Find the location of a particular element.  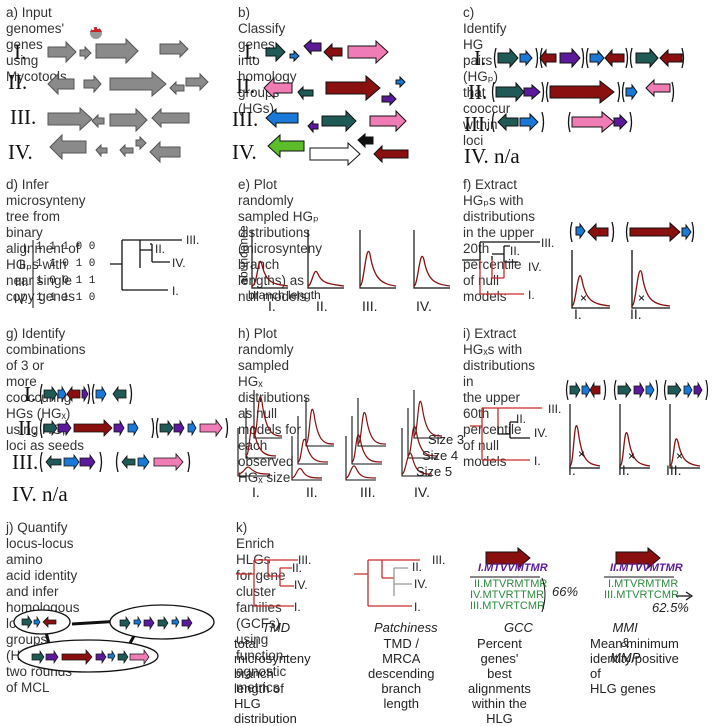

microsynteny-tree is located at coordinates (146, 265).